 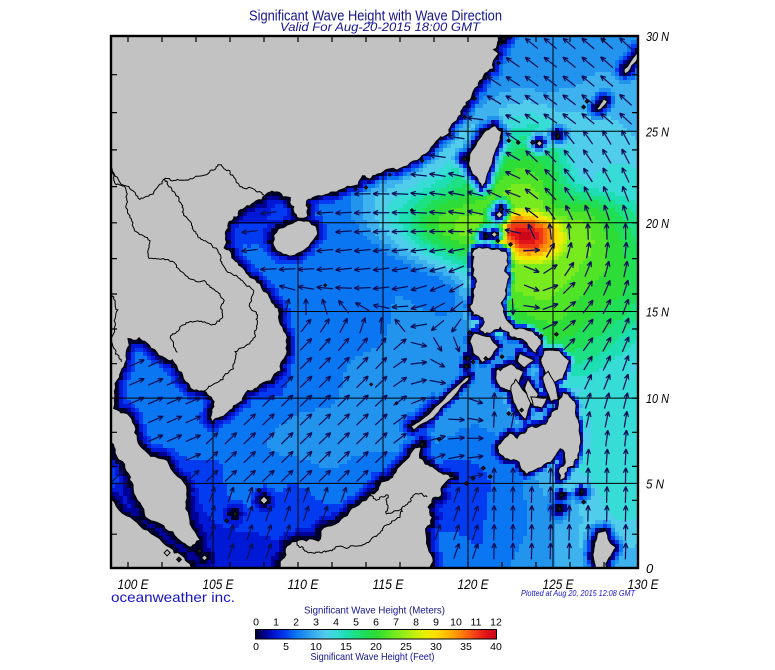 I want to click on svg-text: 25, so click(x=406, y=647).